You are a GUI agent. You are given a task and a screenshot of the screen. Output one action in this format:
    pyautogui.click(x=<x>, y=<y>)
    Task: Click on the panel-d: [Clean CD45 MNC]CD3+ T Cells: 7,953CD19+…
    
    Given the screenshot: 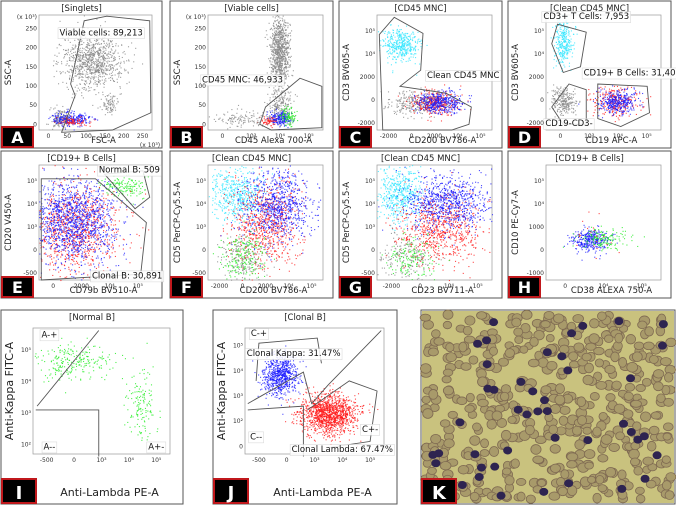 What is the action you would take?
    pyautogui.click(x=591, y=74)
    